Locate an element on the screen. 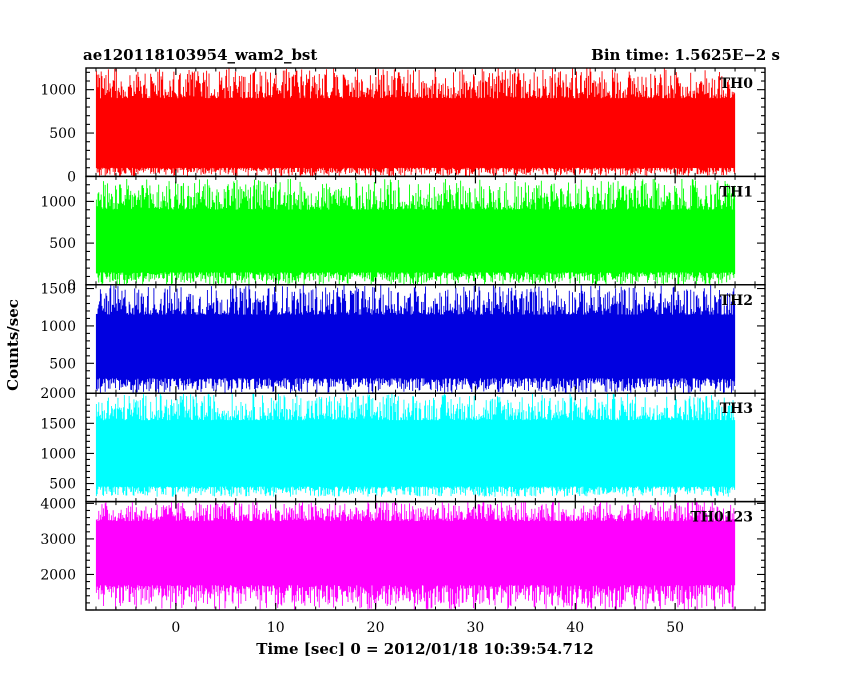 This screenshot has height=680, width=850. panel-th1: 0 500 1000 TH1 is located at coordinates (403, 234).